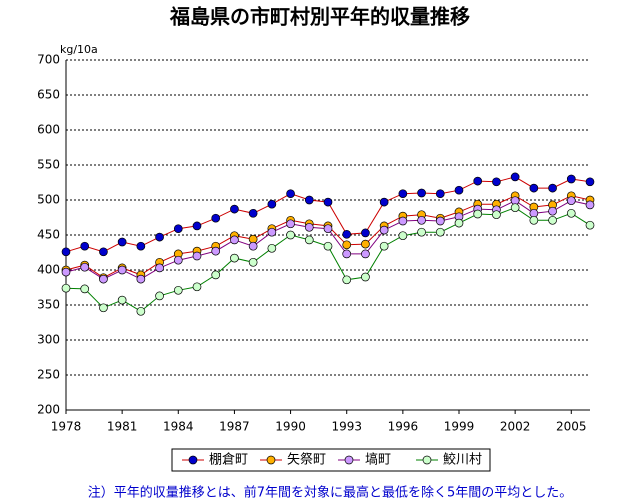 The width and height of the screenshot is (640, 504). I want to click on y-tick-label: 500, so click(48, 200).